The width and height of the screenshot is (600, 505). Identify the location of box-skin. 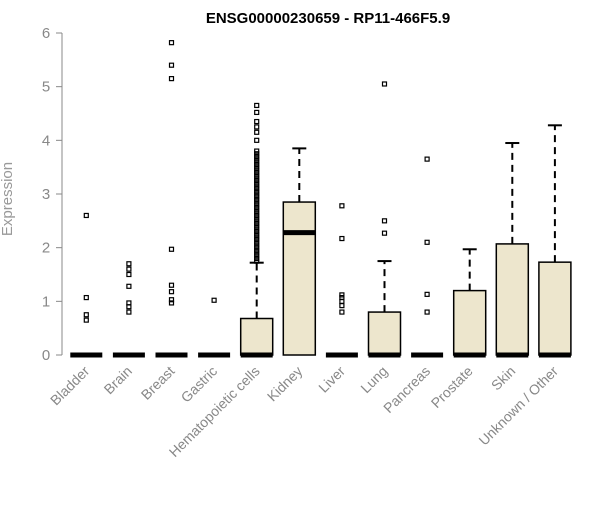
(512, 250).